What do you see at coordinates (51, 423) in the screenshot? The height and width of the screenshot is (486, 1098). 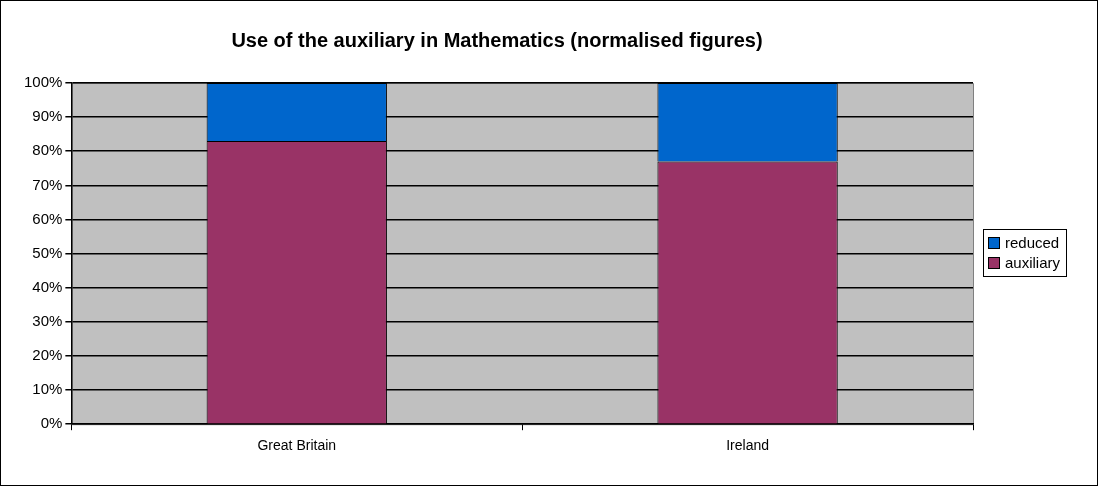 I see `y-tick-label: 0%` at bounding box center [51, 423].